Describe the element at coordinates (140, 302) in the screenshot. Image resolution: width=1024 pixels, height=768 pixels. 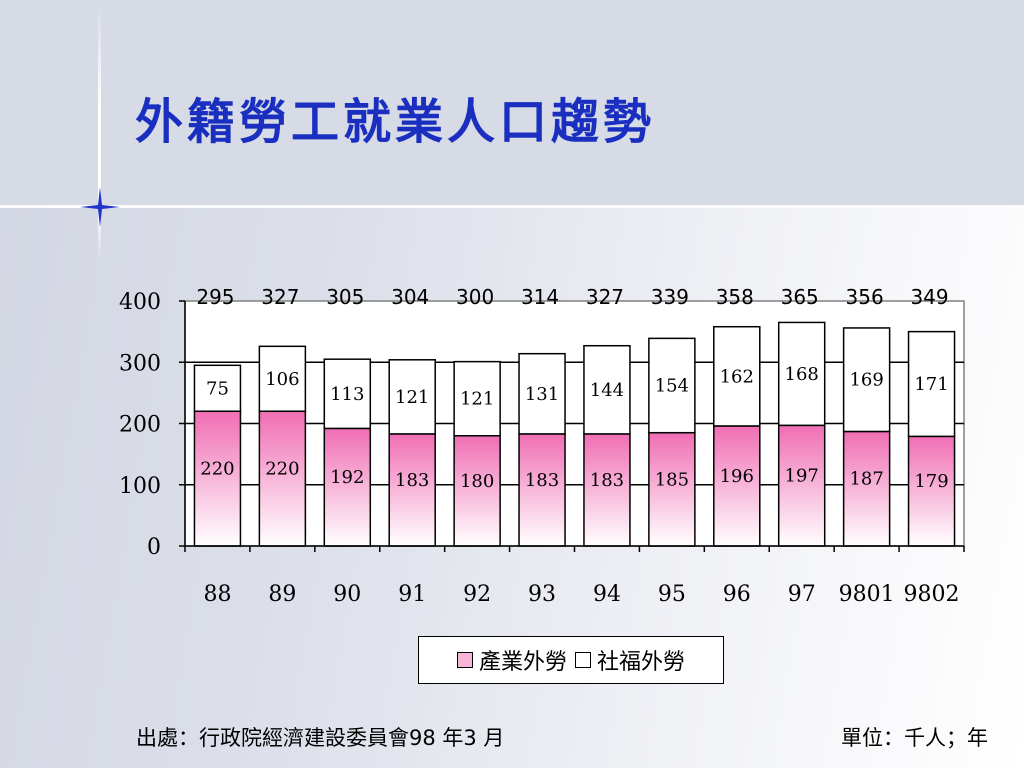
I see `y-tick-label: 400` at that location.